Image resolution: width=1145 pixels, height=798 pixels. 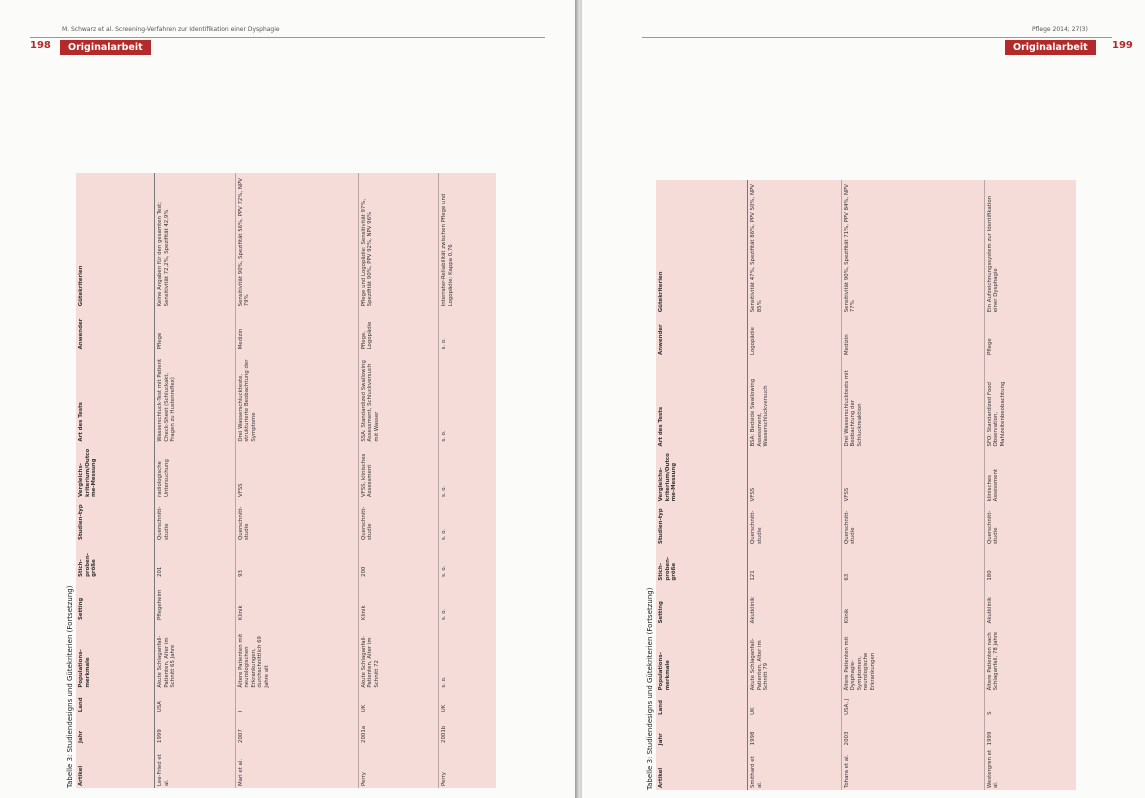 What do you see at coordinates (1122, 45) in the screenshot?
I see `page-number: 199` at bounding box center [1122, 45].